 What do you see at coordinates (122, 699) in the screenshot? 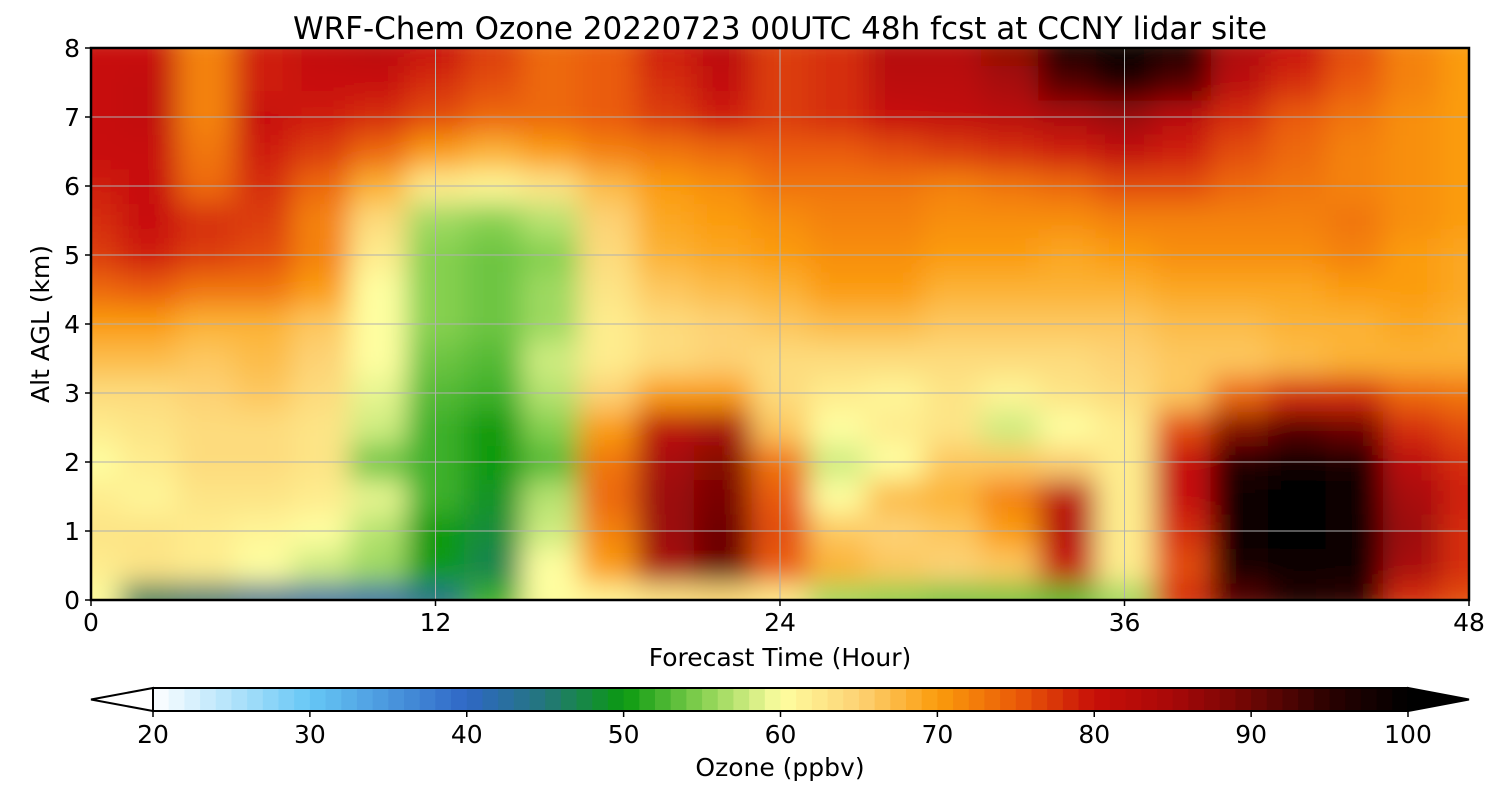
I see `colorbar-low-extension` at bounding box center [122, 699].